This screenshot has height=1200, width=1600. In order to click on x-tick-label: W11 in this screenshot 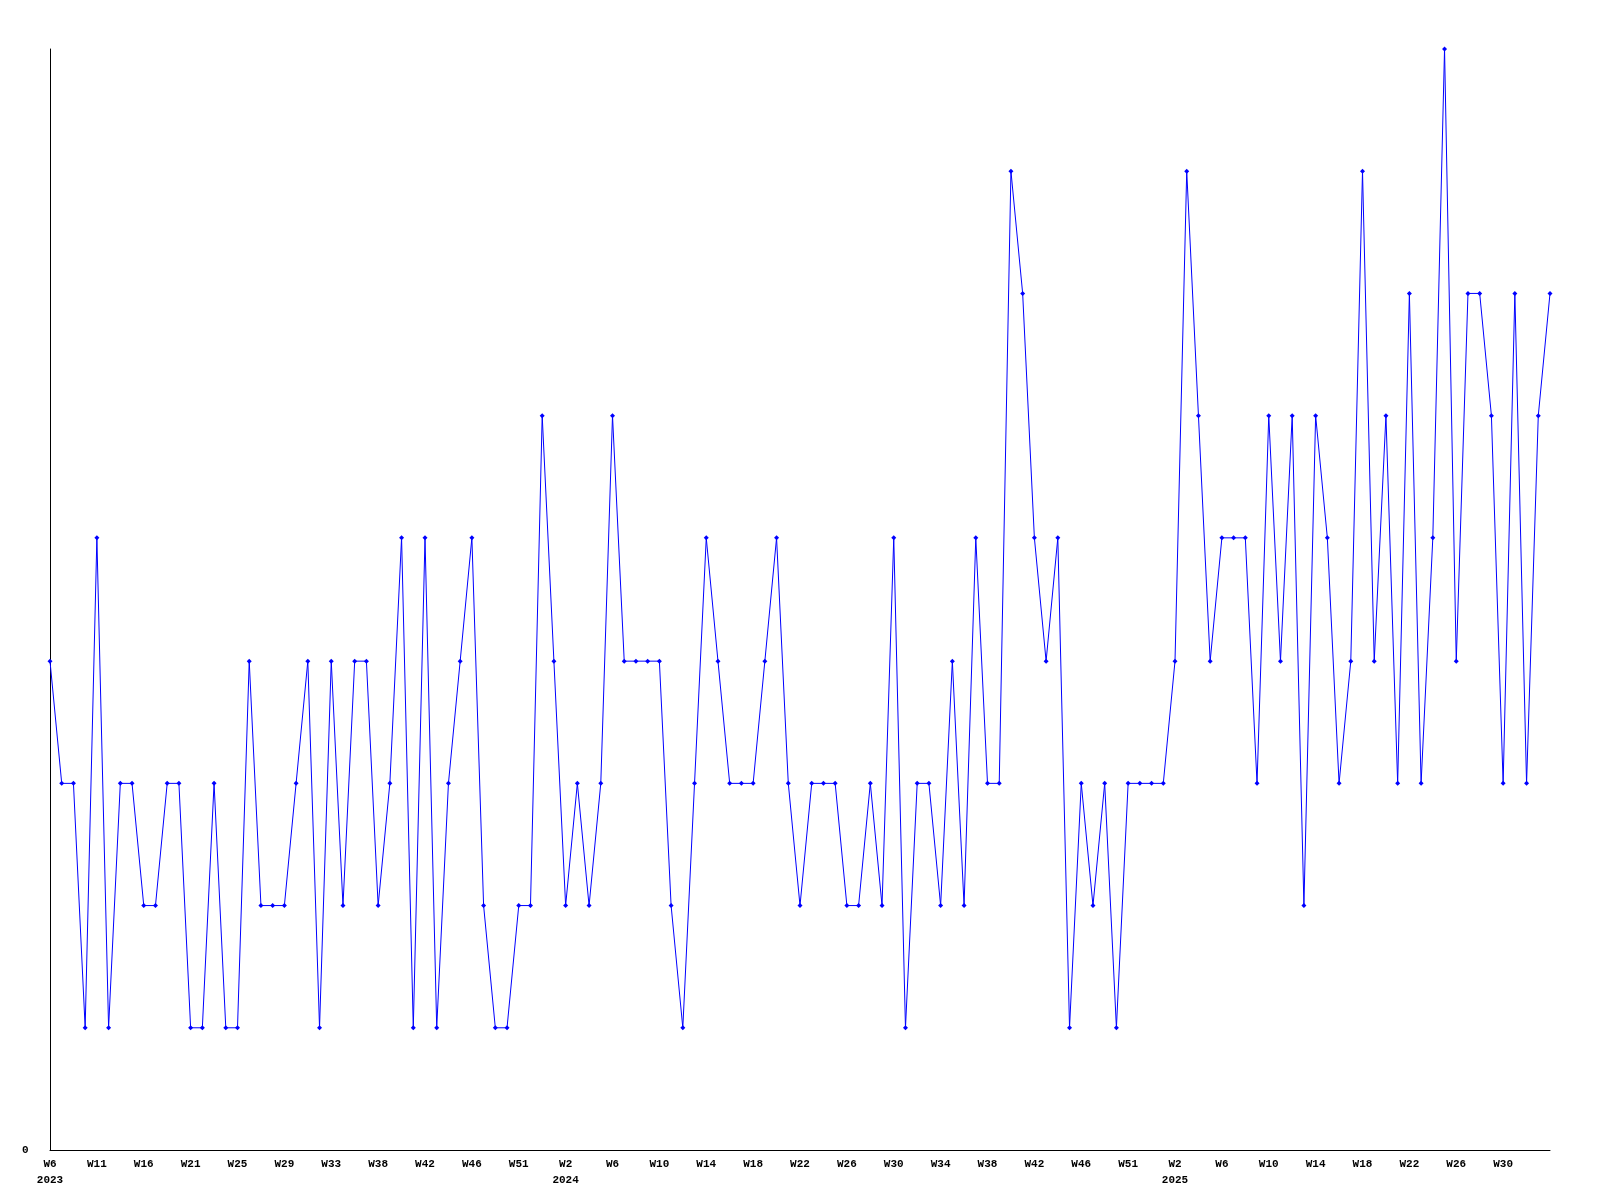, I will do `click(97, 1164)`.